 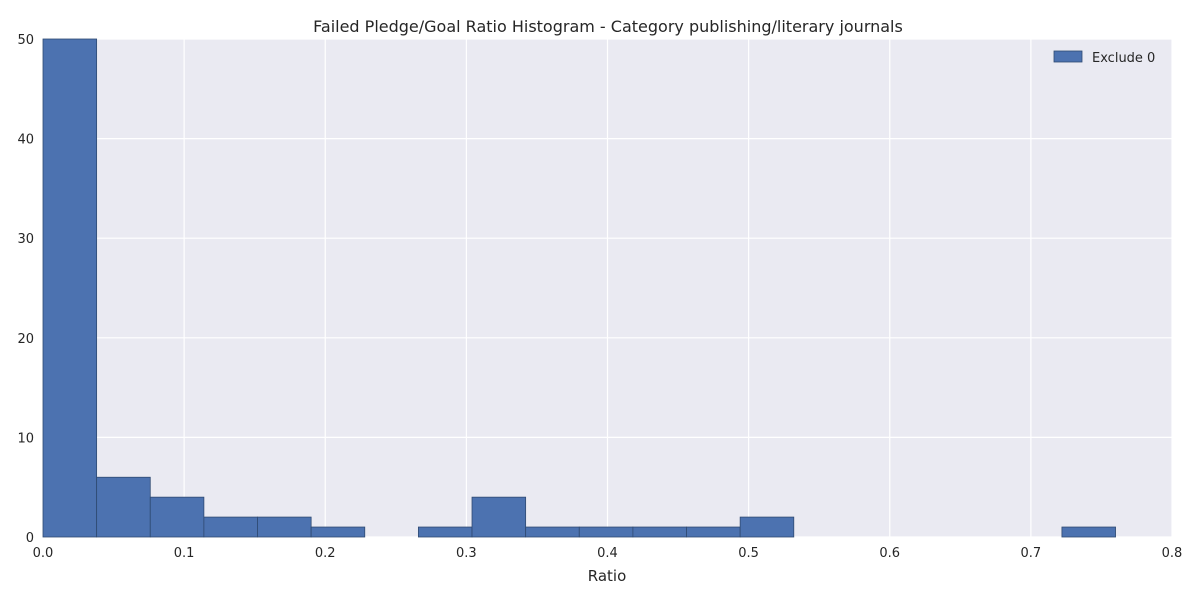 I want to click on y-tick-label: 50, so click(x=25, y=40).